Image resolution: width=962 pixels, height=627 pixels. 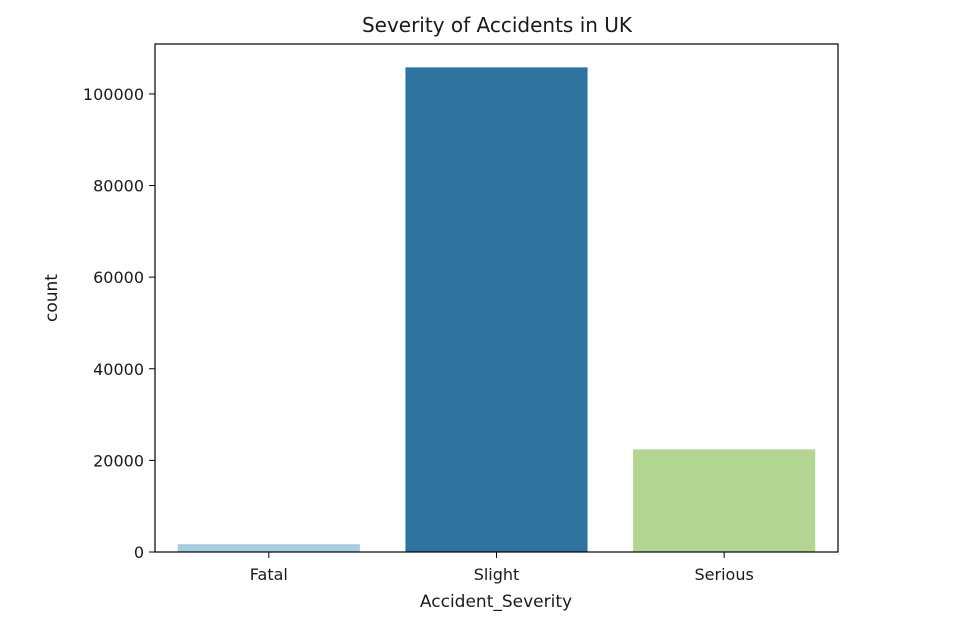 What do you see at coordinates (496, 602) in the screenshot?
I see `x-axis-label: Accident_Severity` at bounding box center [496, 602].